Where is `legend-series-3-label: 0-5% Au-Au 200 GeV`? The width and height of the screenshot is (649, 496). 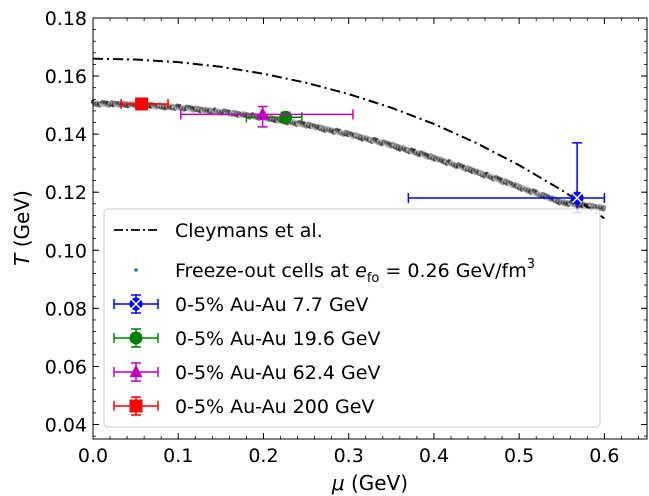 legend-series-3-label: 0-5% Au-Au 200 GeV is located at coordinates (274, 407).